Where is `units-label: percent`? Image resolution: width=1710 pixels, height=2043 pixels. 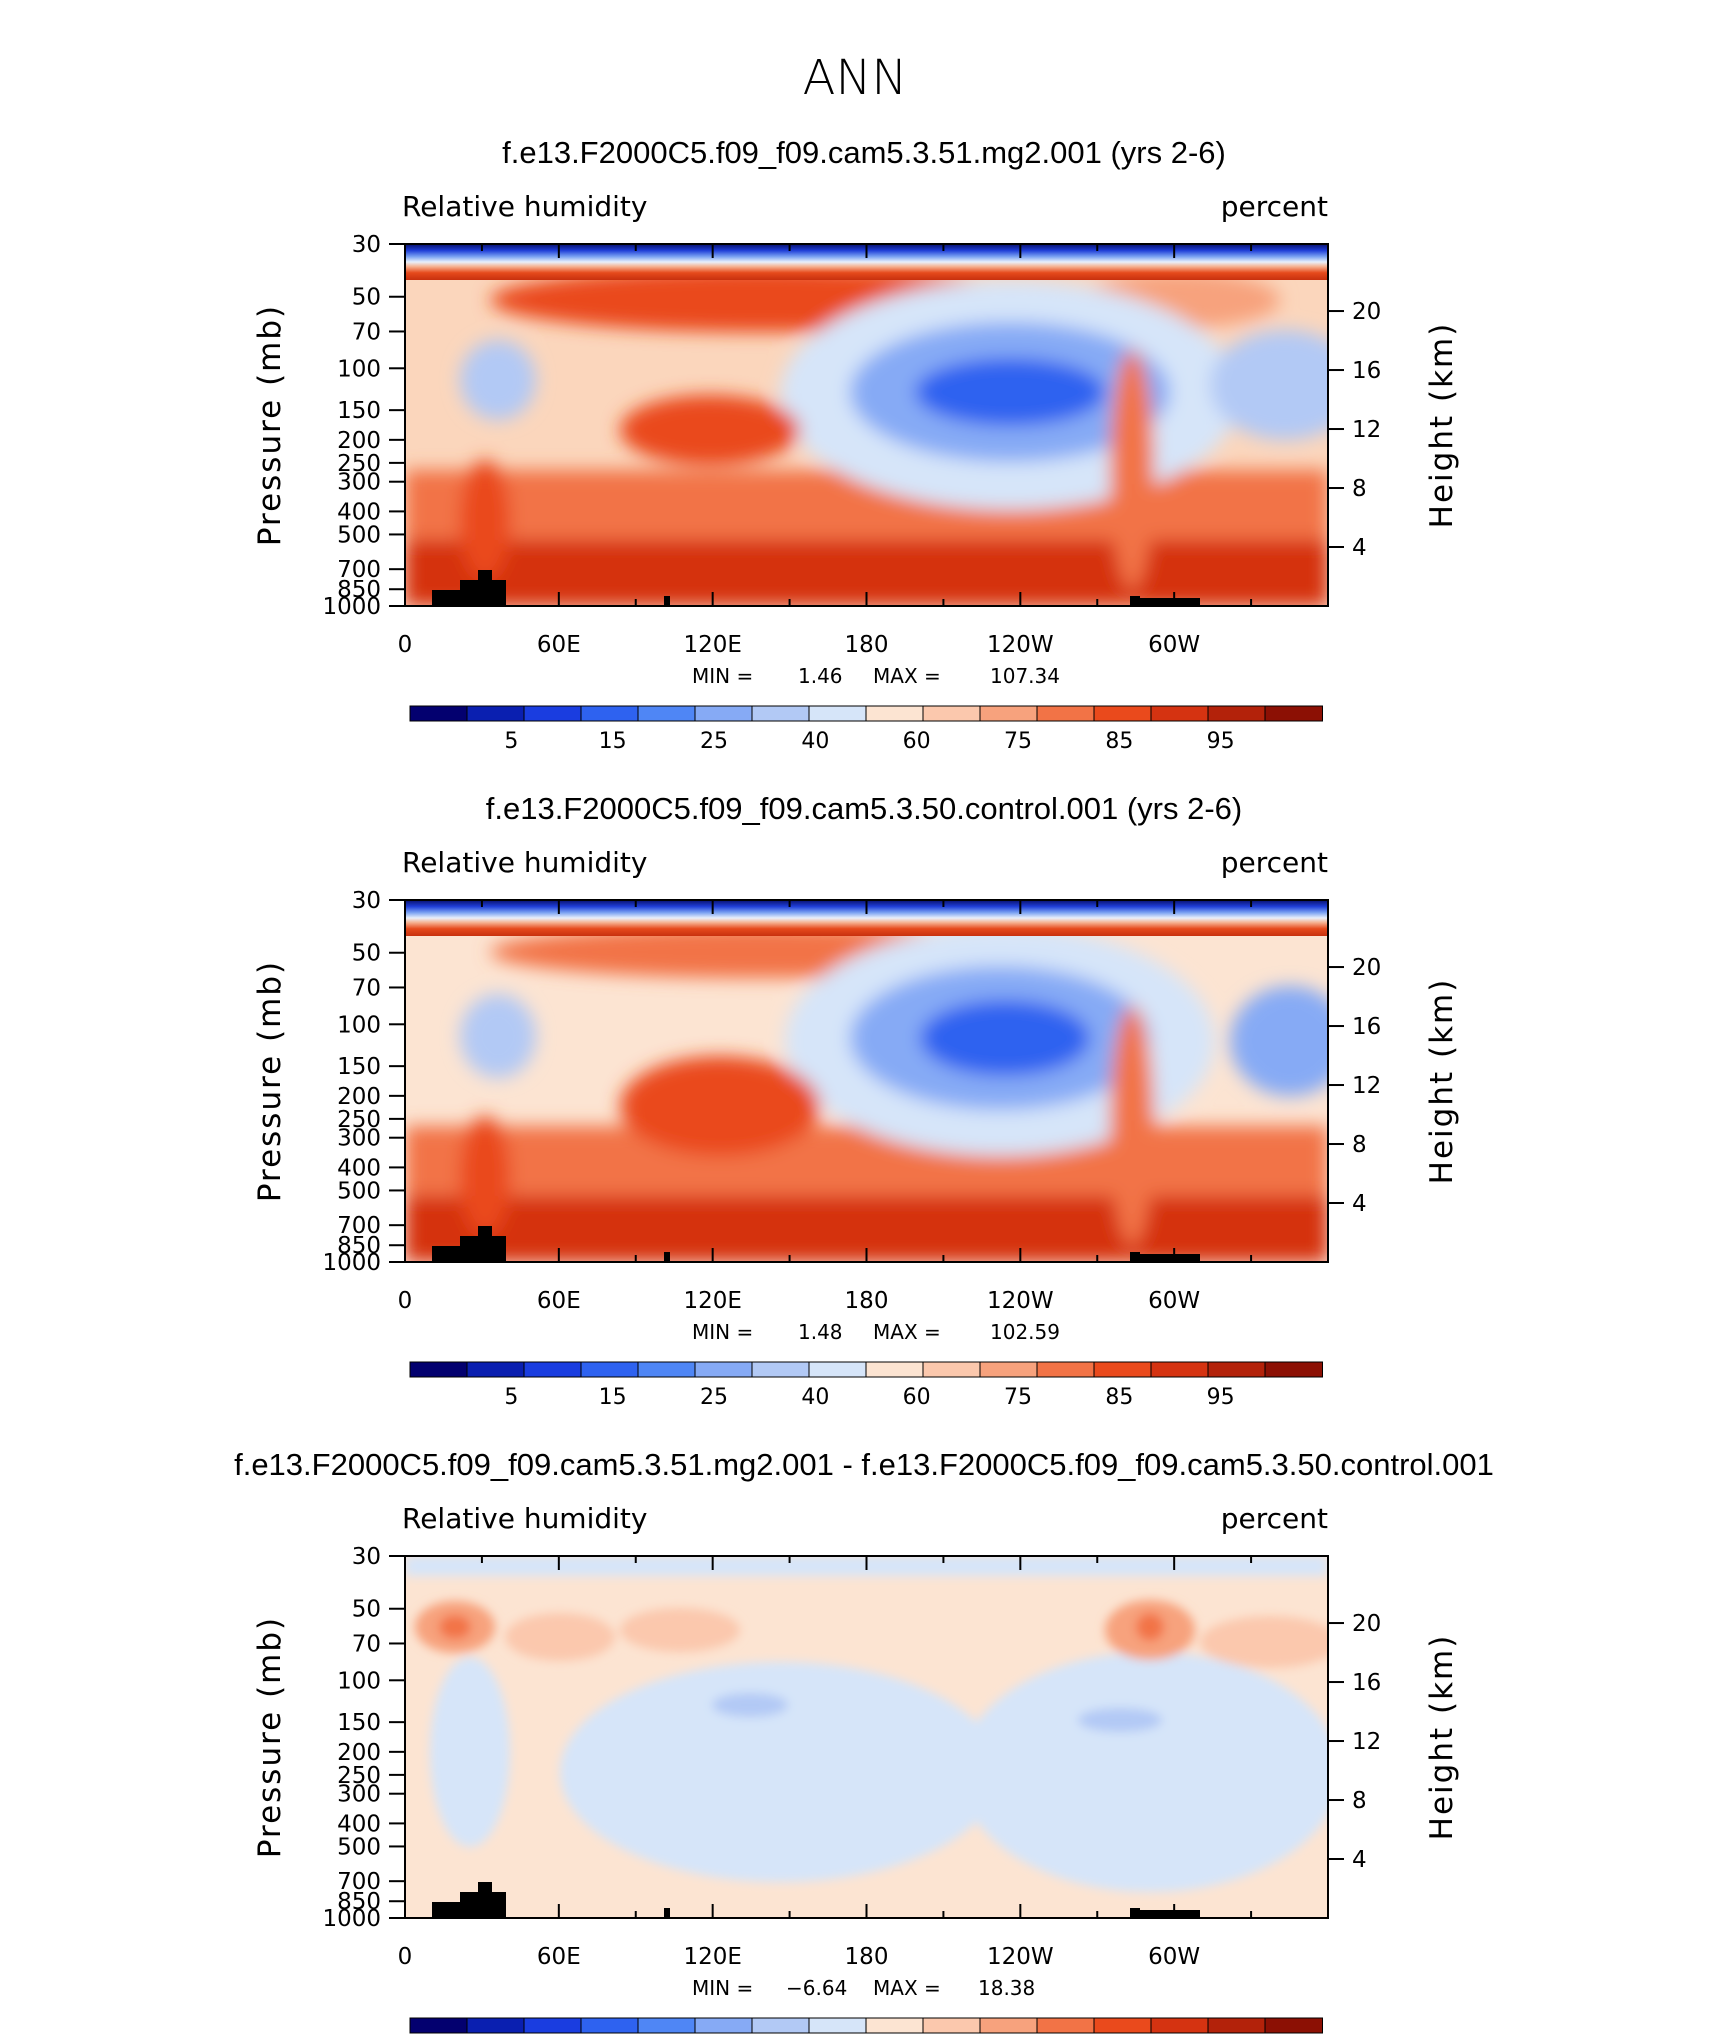
units-label: percent is located at coordinates (1274, 1518).